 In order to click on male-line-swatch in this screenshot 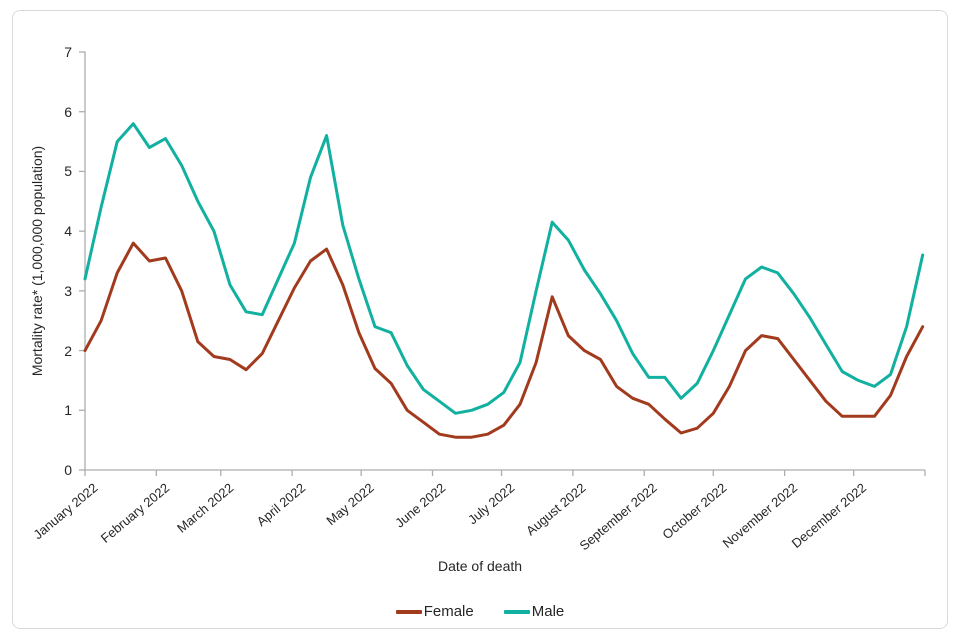, I will do `click(516, 611)`.